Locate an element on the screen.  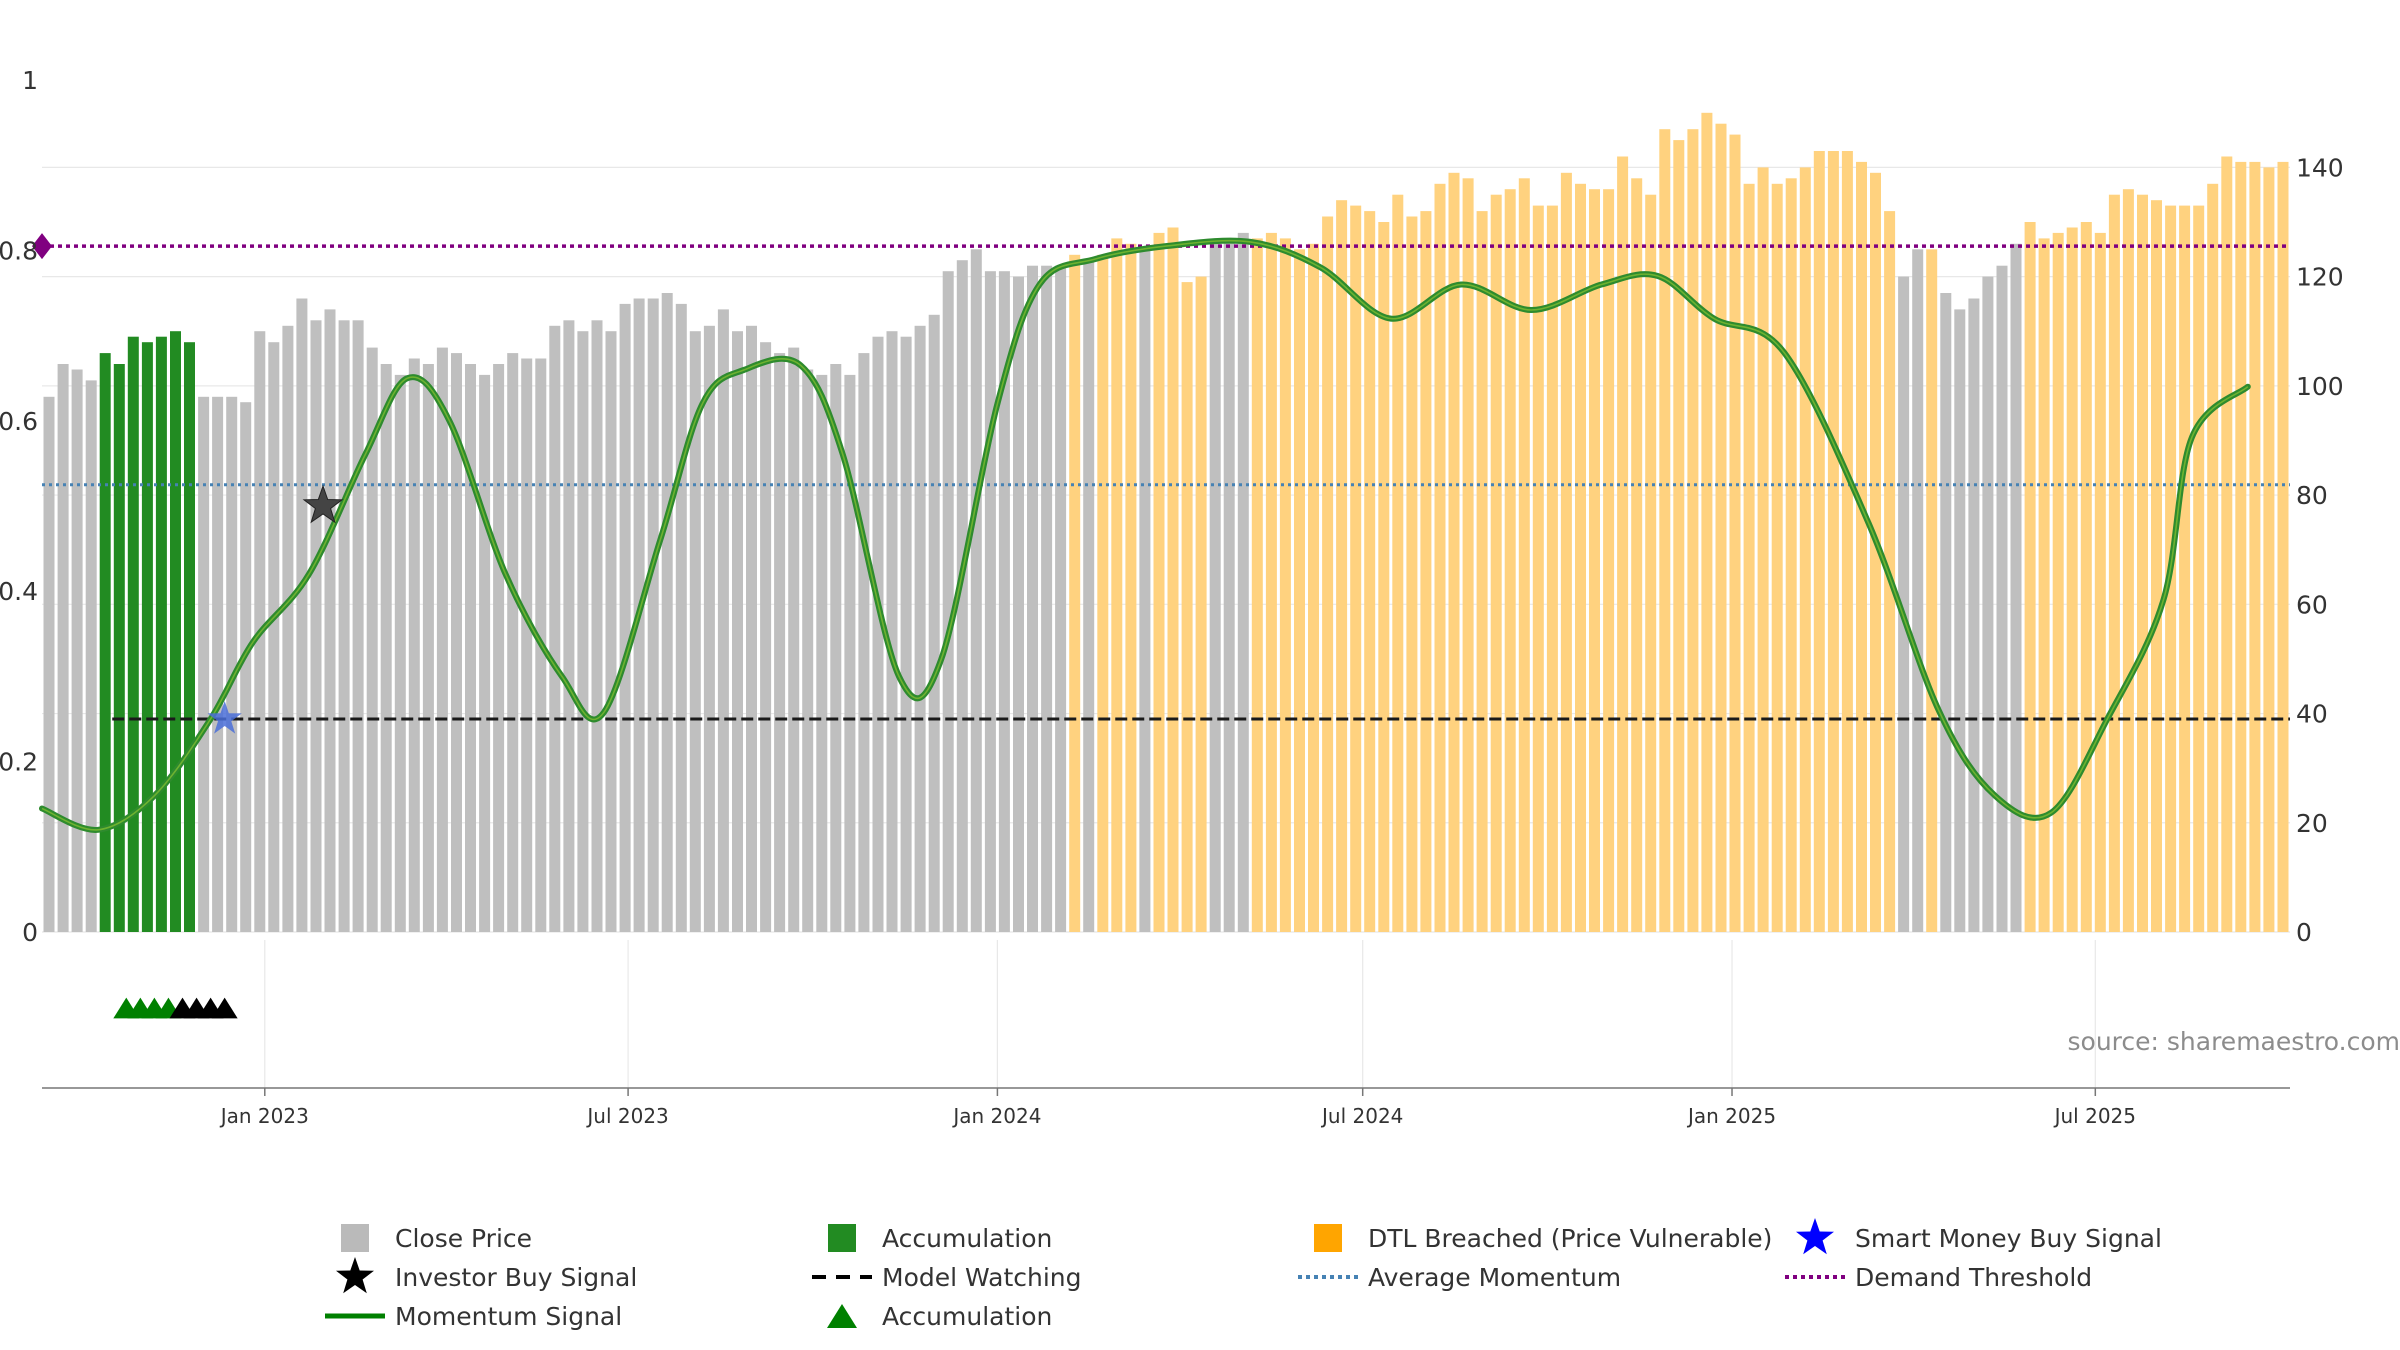
legend-label: Demand Threshold is located at coordinates (1973, 1277).